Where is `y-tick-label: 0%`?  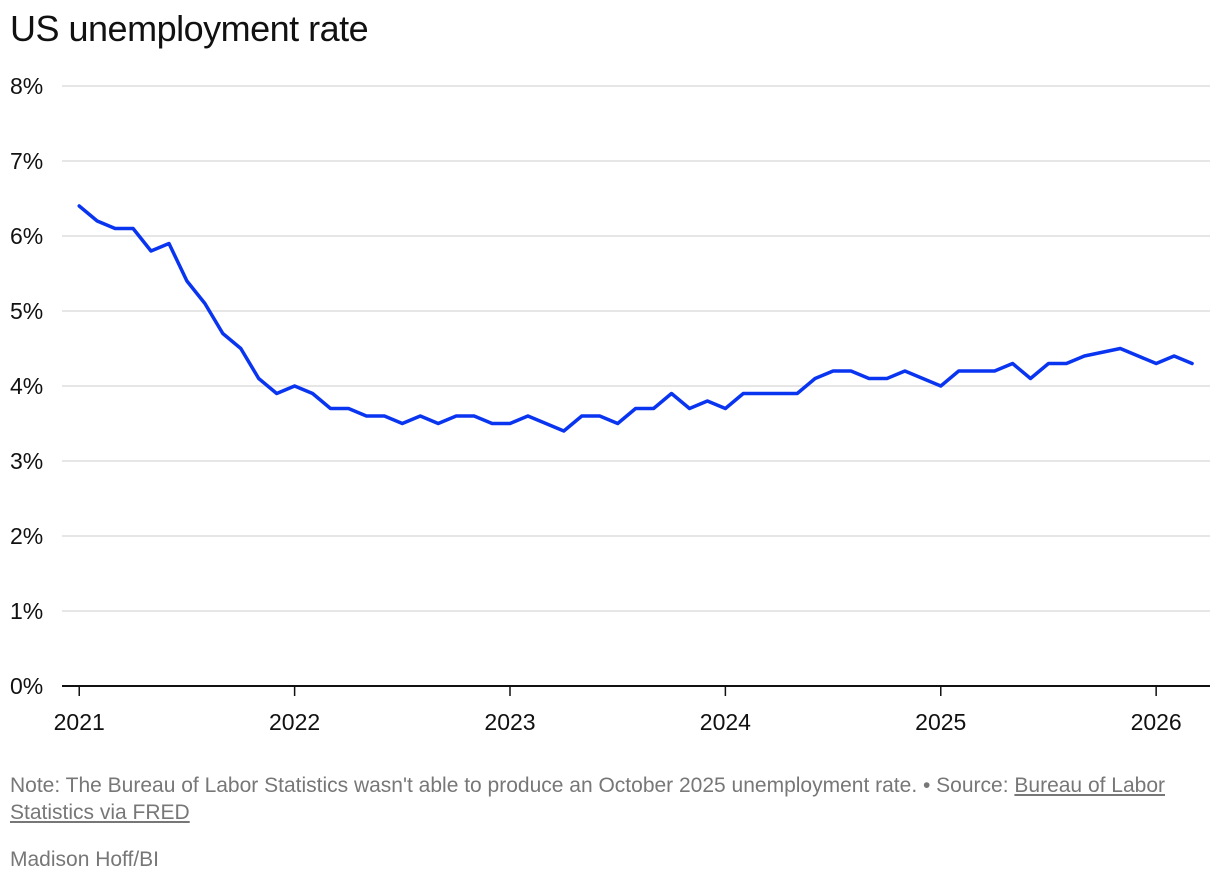 y-tick-label: 0% is located at coordinates (26, 686).